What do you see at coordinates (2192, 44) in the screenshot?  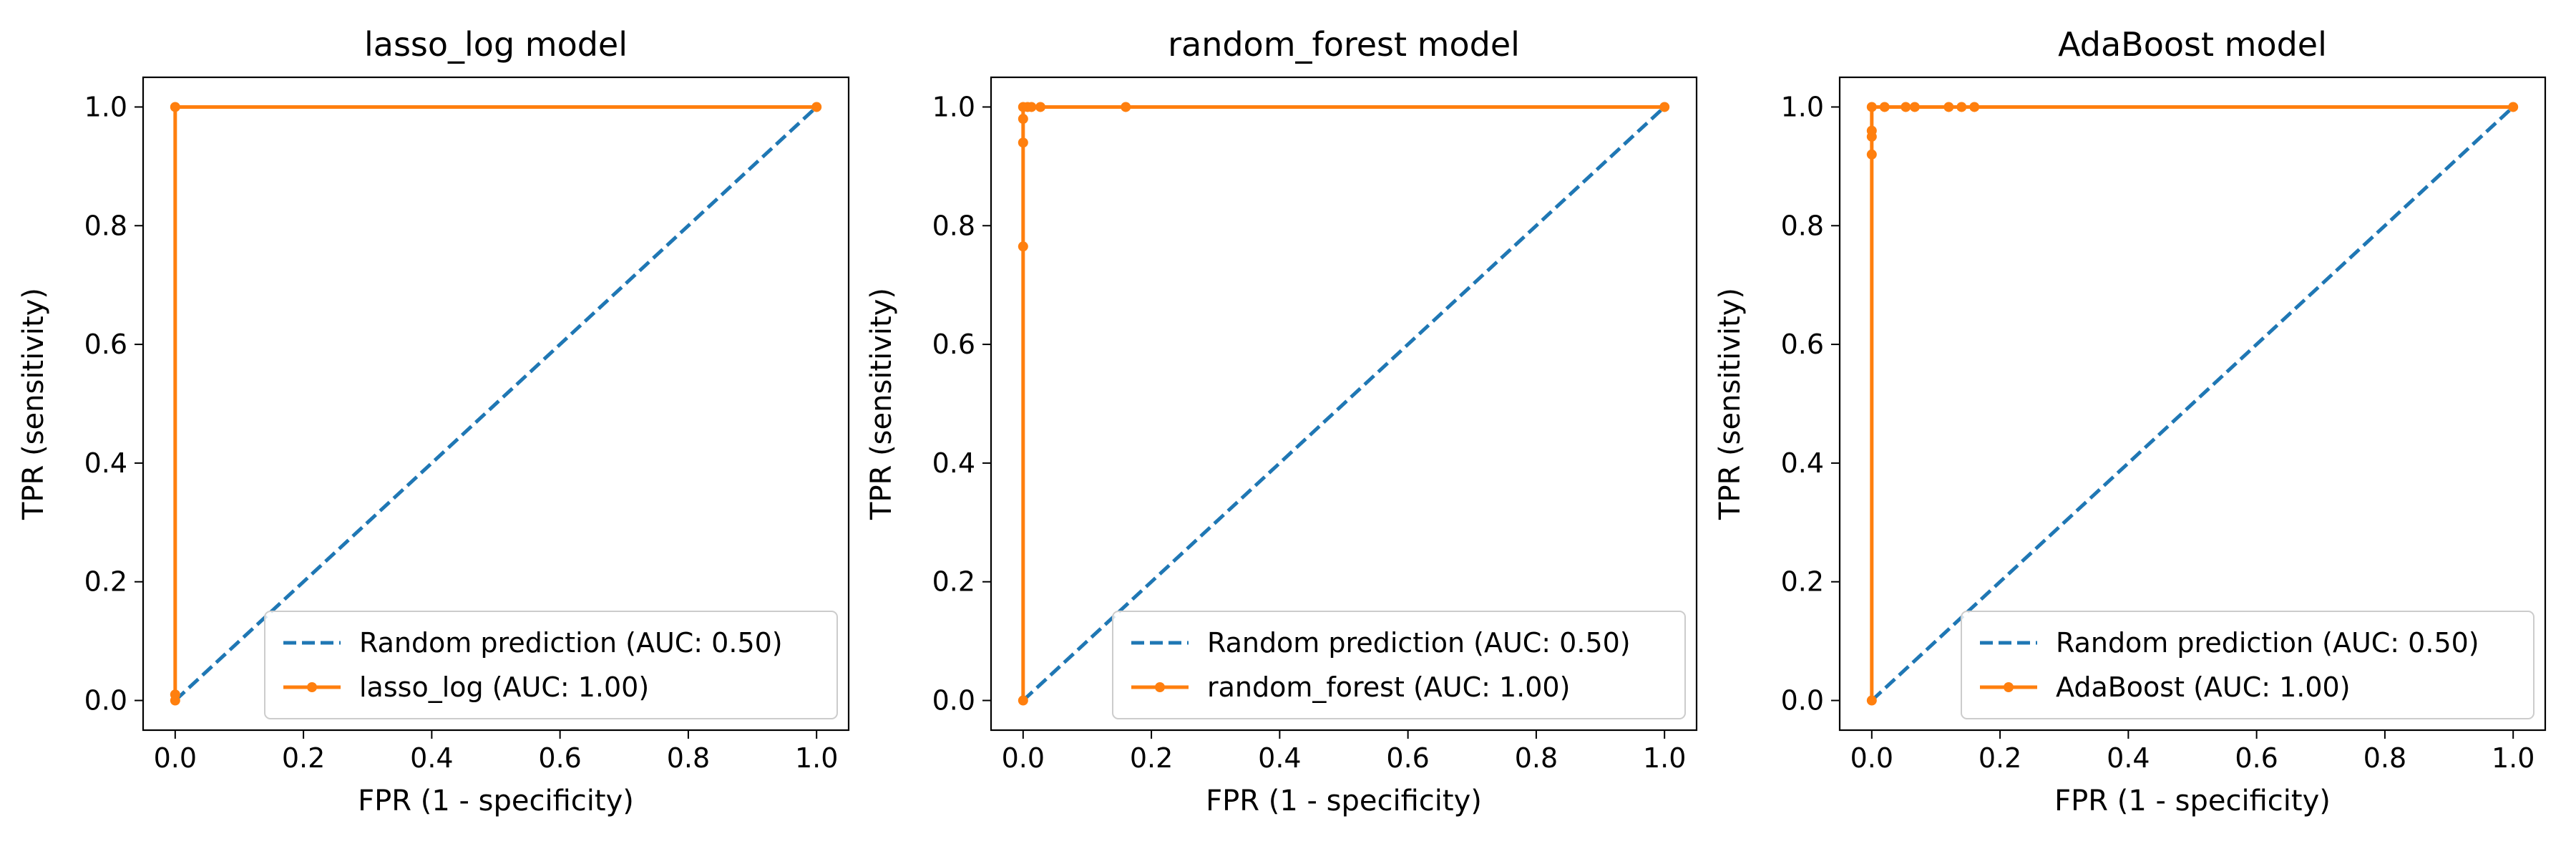 I see `chart-title: AdaBoost model` at bounding box center [2192, 44].